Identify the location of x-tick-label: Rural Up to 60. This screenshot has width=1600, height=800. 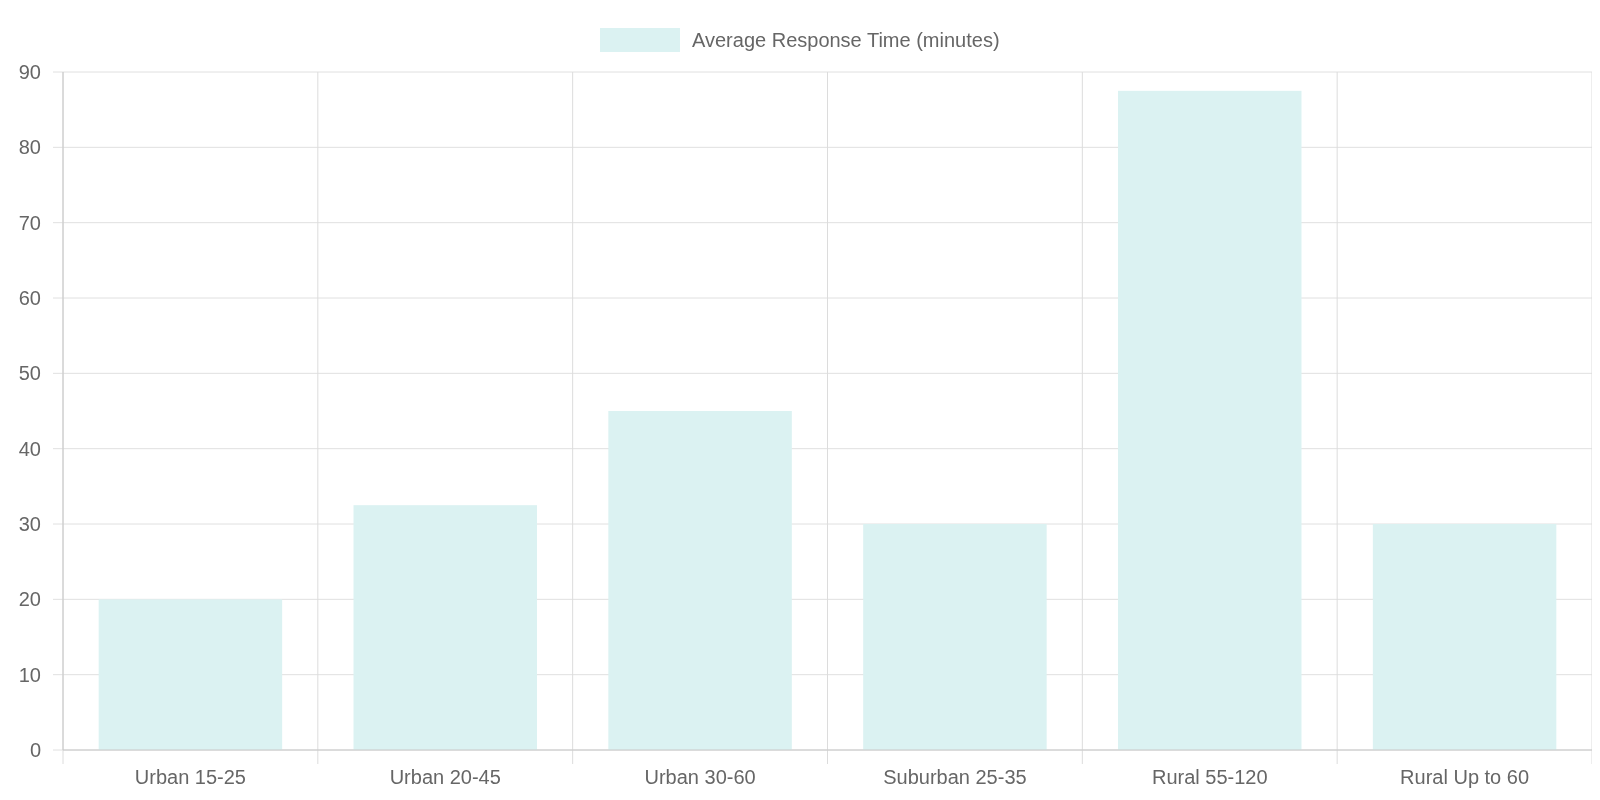
(1465, 777).